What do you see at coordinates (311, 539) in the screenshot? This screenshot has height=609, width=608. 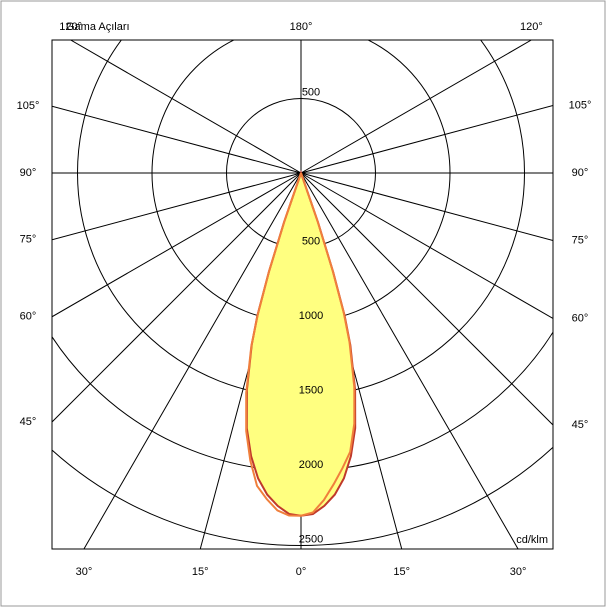 I see `r-tick-label: 2500` at bounding box center [311, 539].